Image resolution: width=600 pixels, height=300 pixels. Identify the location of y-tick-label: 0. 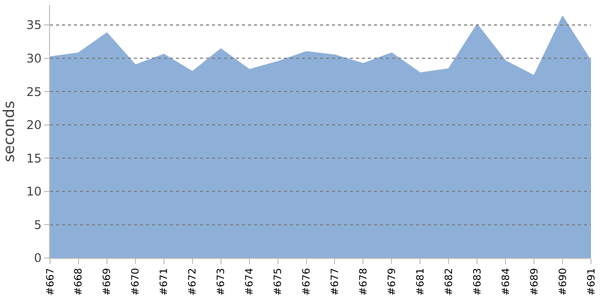
(38, 258).